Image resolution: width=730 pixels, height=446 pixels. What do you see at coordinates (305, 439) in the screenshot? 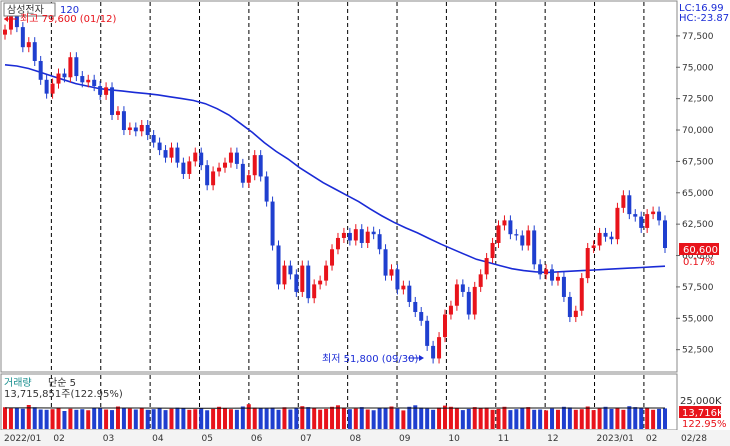
I see `x-tick-label: 07` at bounding box center [305, 439].